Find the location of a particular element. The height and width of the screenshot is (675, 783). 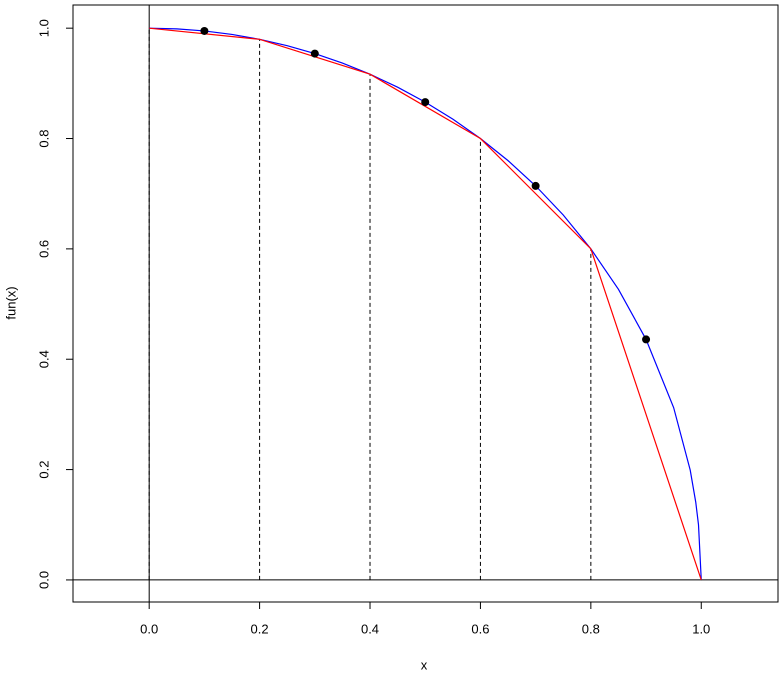

y-tick-label: 0.6 is located at coordinates (43, 249).